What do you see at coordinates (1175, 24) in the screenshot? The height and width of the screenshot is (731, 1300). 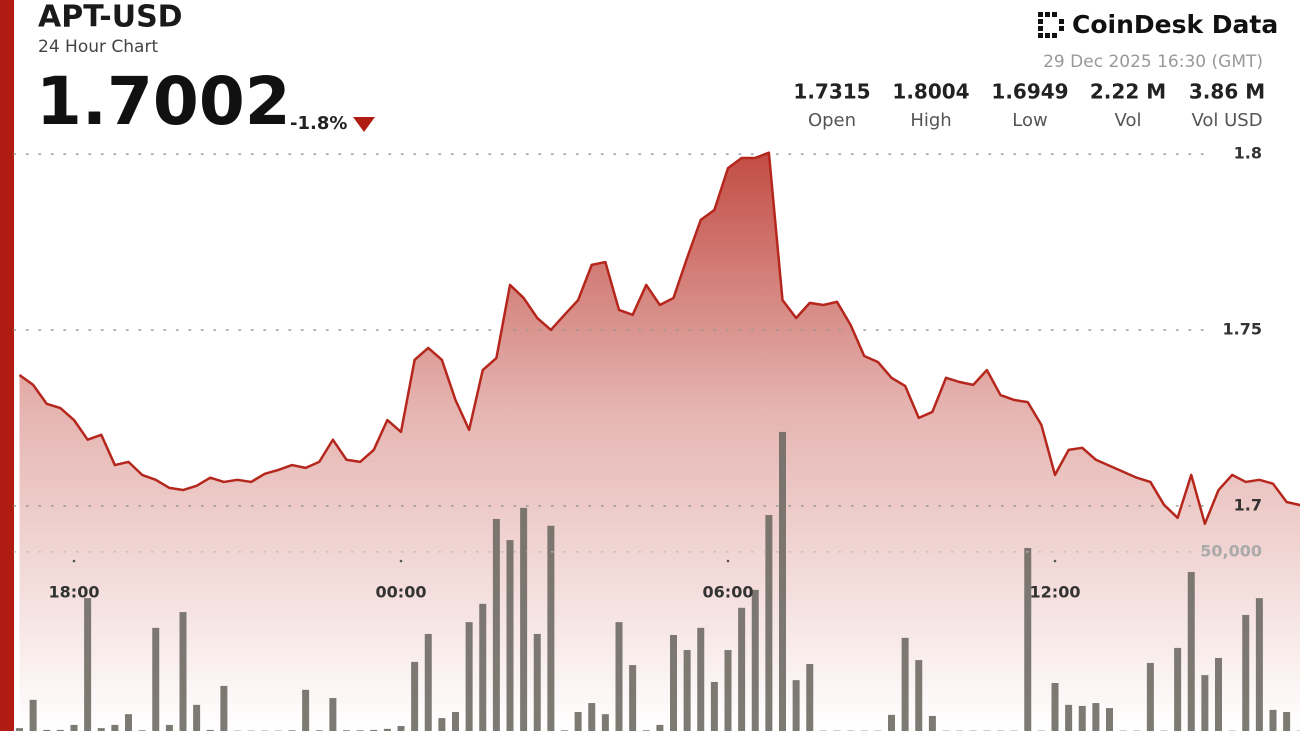 I see `brand-name: CoinDesk Data` at bounding box center [1175, 24].